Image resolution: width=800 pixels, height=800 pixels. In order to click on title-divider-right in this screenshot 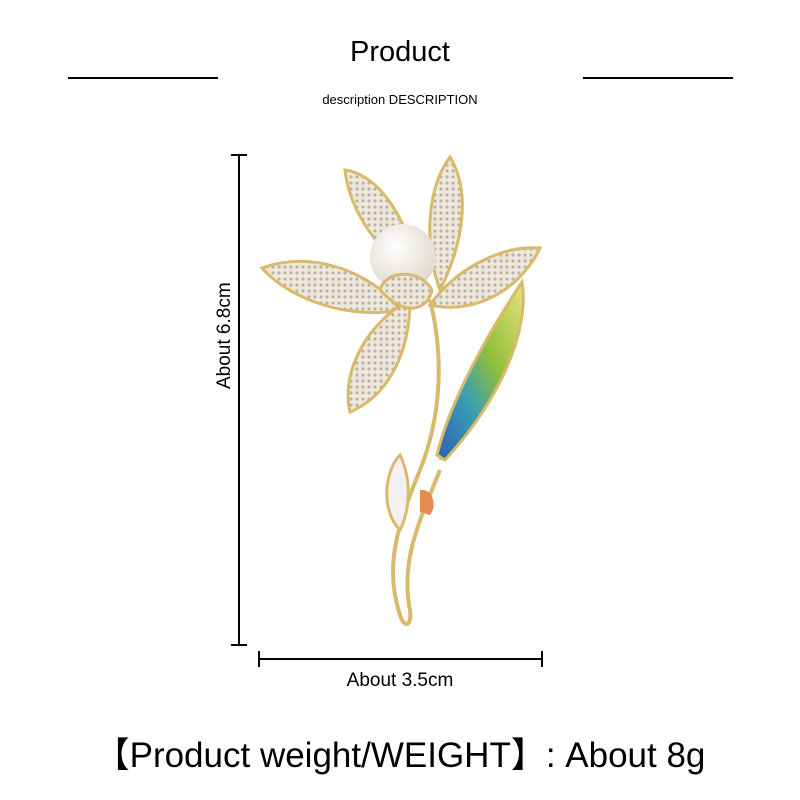, I will do `click(658, 78)`.